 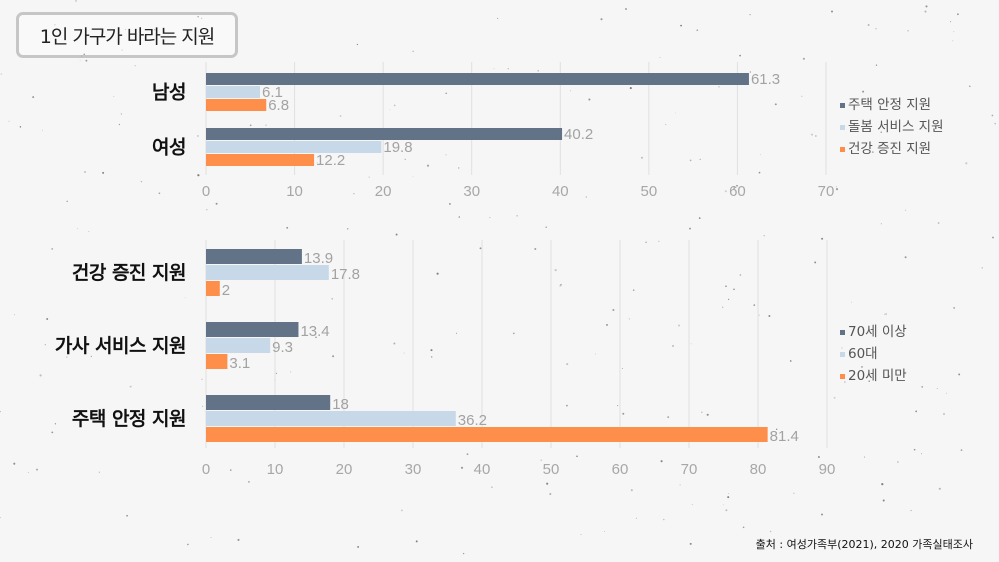 What do you see at coordinates (278, 105) in the screenshot?
I see `gender-data-label: 6.8` at bounding box center [278, 105].